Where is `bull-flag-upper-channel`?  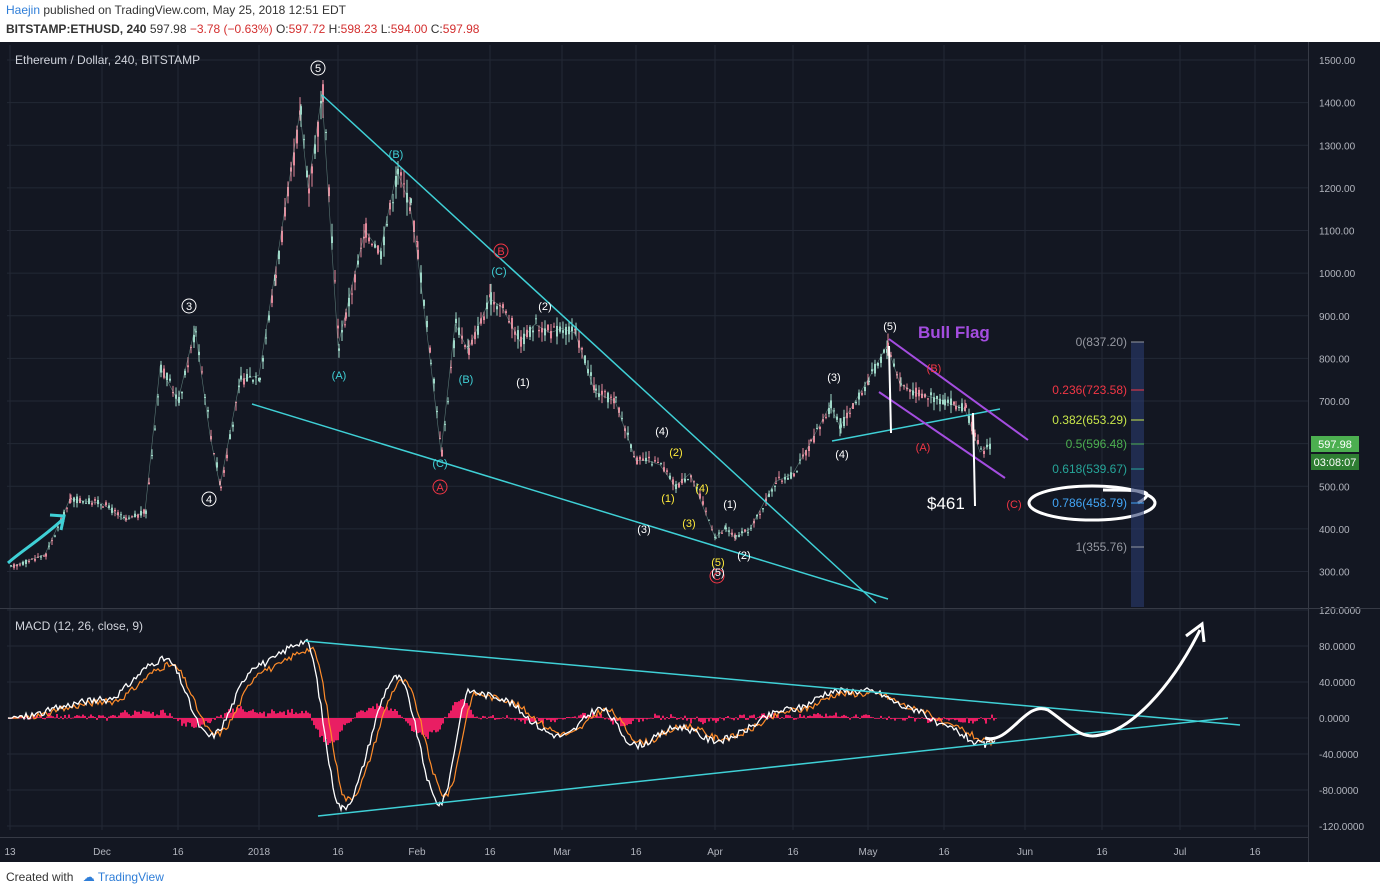
bull-flag-upper-channel is located at coordinates (958, 389).